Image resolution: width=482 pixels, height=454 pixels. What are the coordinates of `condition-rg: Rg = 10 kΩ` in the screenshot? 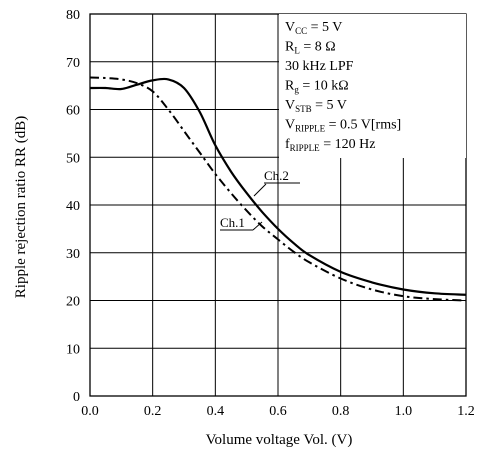 It's located at (317, 87).